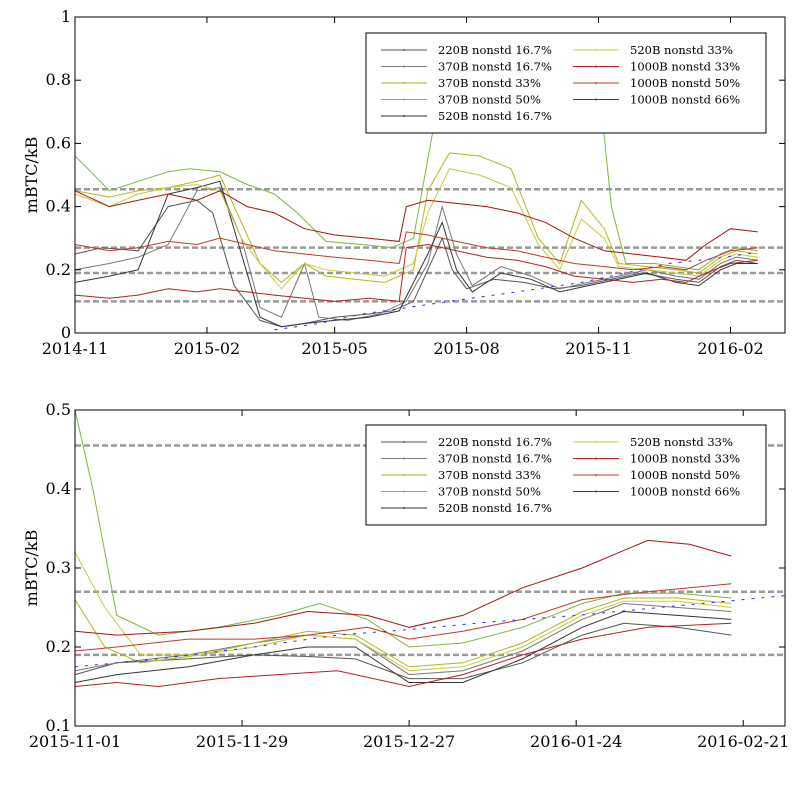 The image size is (800, 800). Describe the element at coordinates (409, 741) in the screenshot. I see `x-tick-label: 2015-12-27` at that location.